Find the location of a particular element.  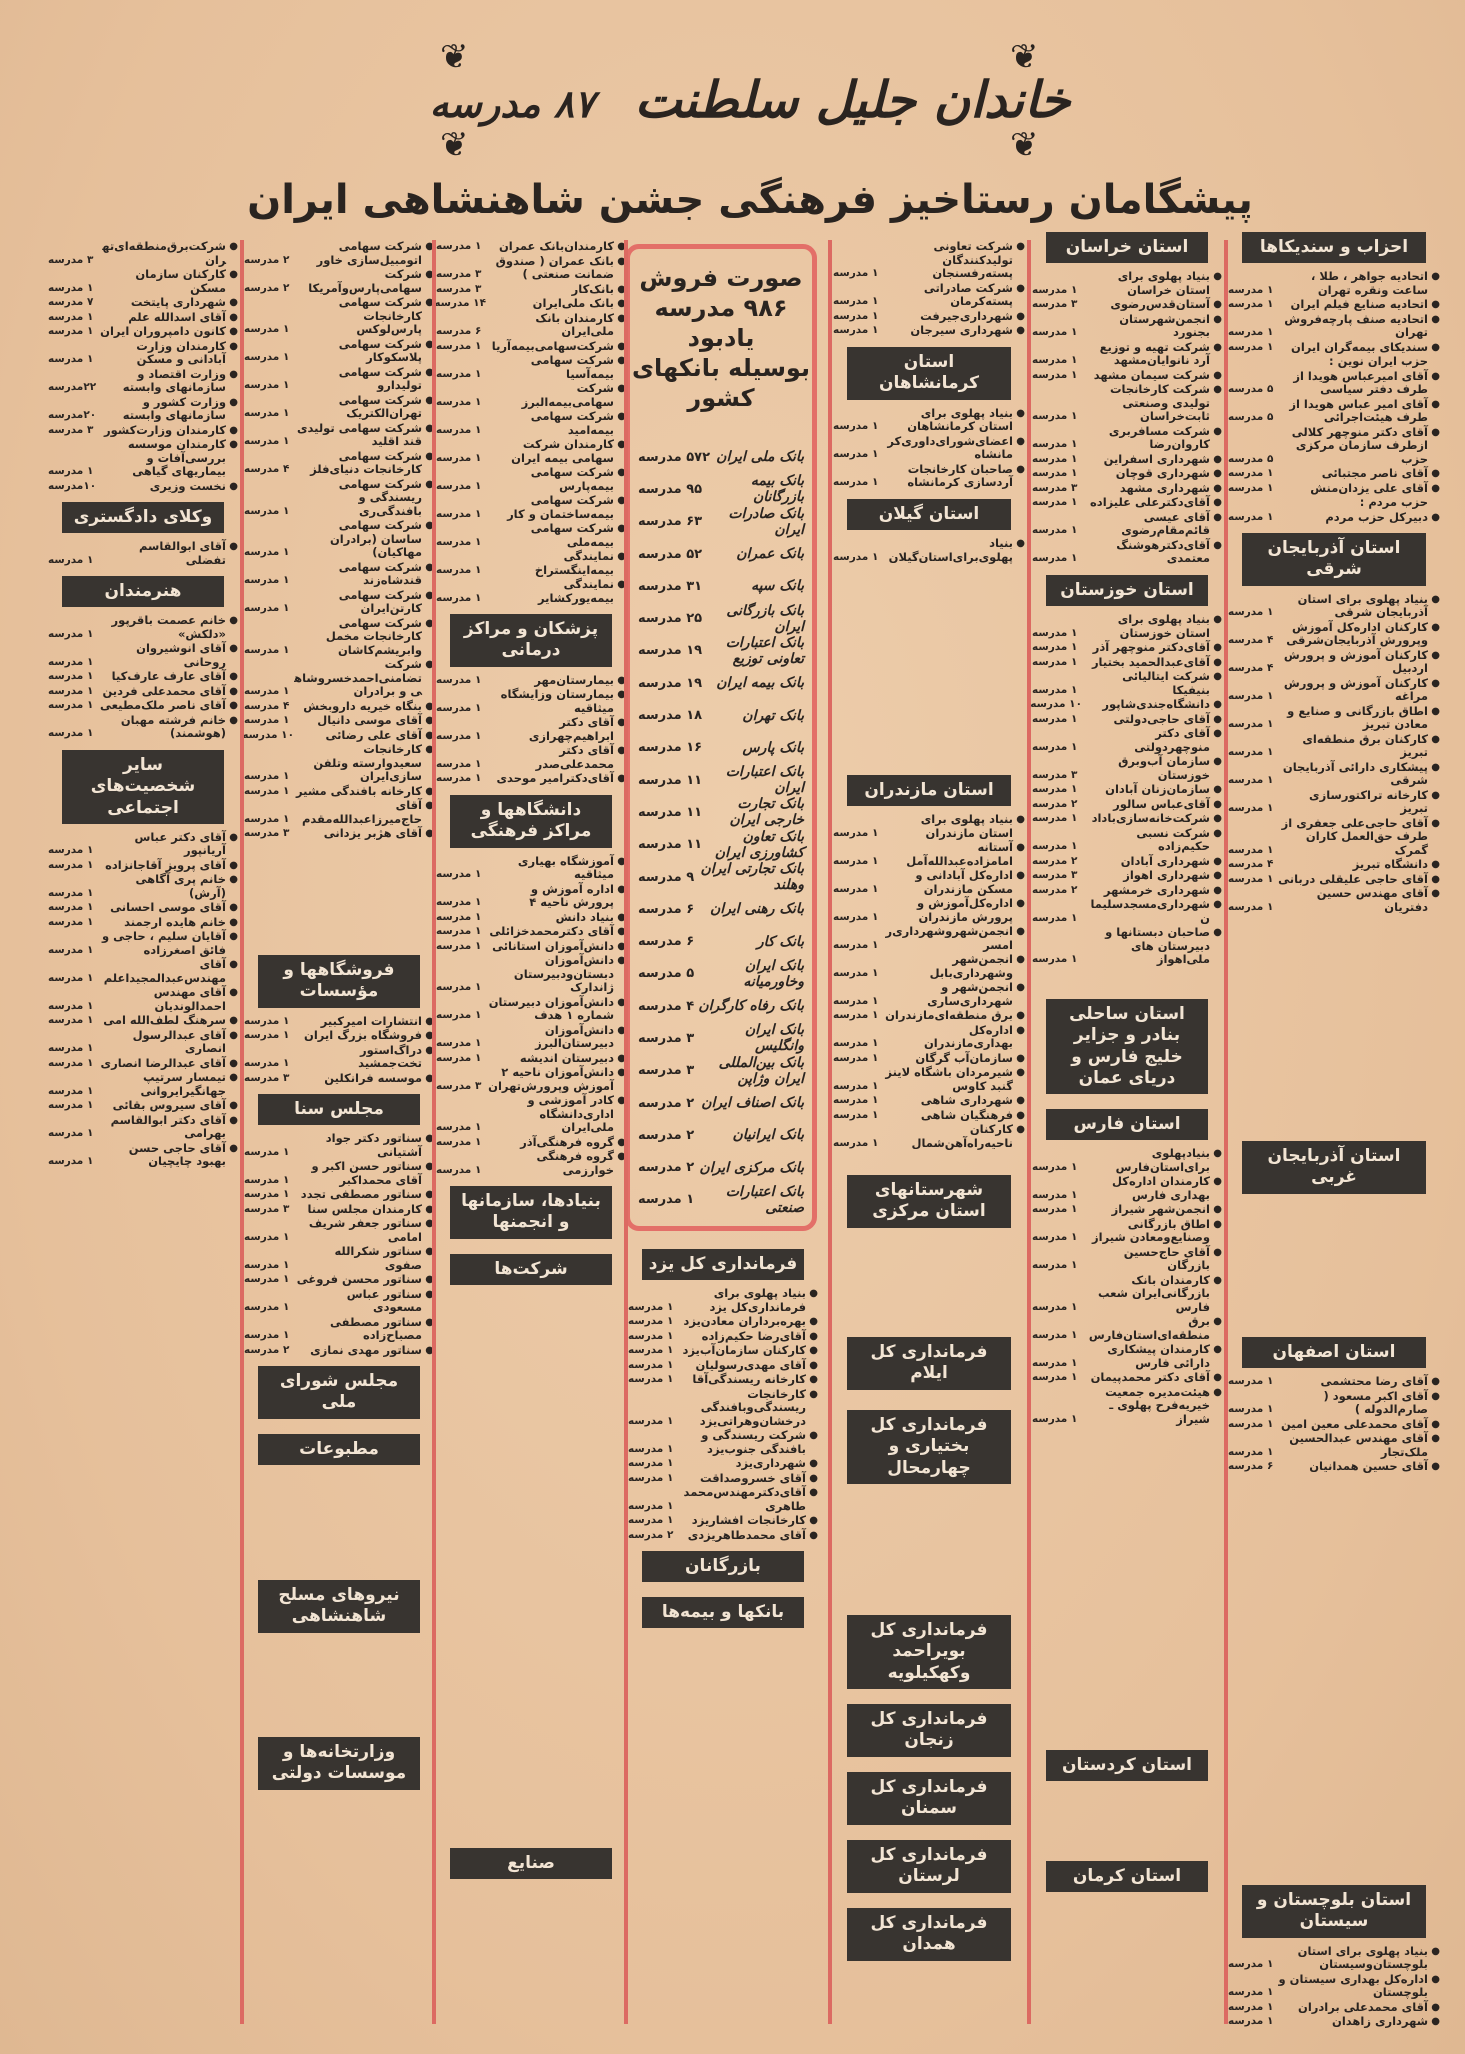

list-item: ● آقای دکتر محمدعلی‌صدر ۱ مدرسه is located at coordinates (531, 757).